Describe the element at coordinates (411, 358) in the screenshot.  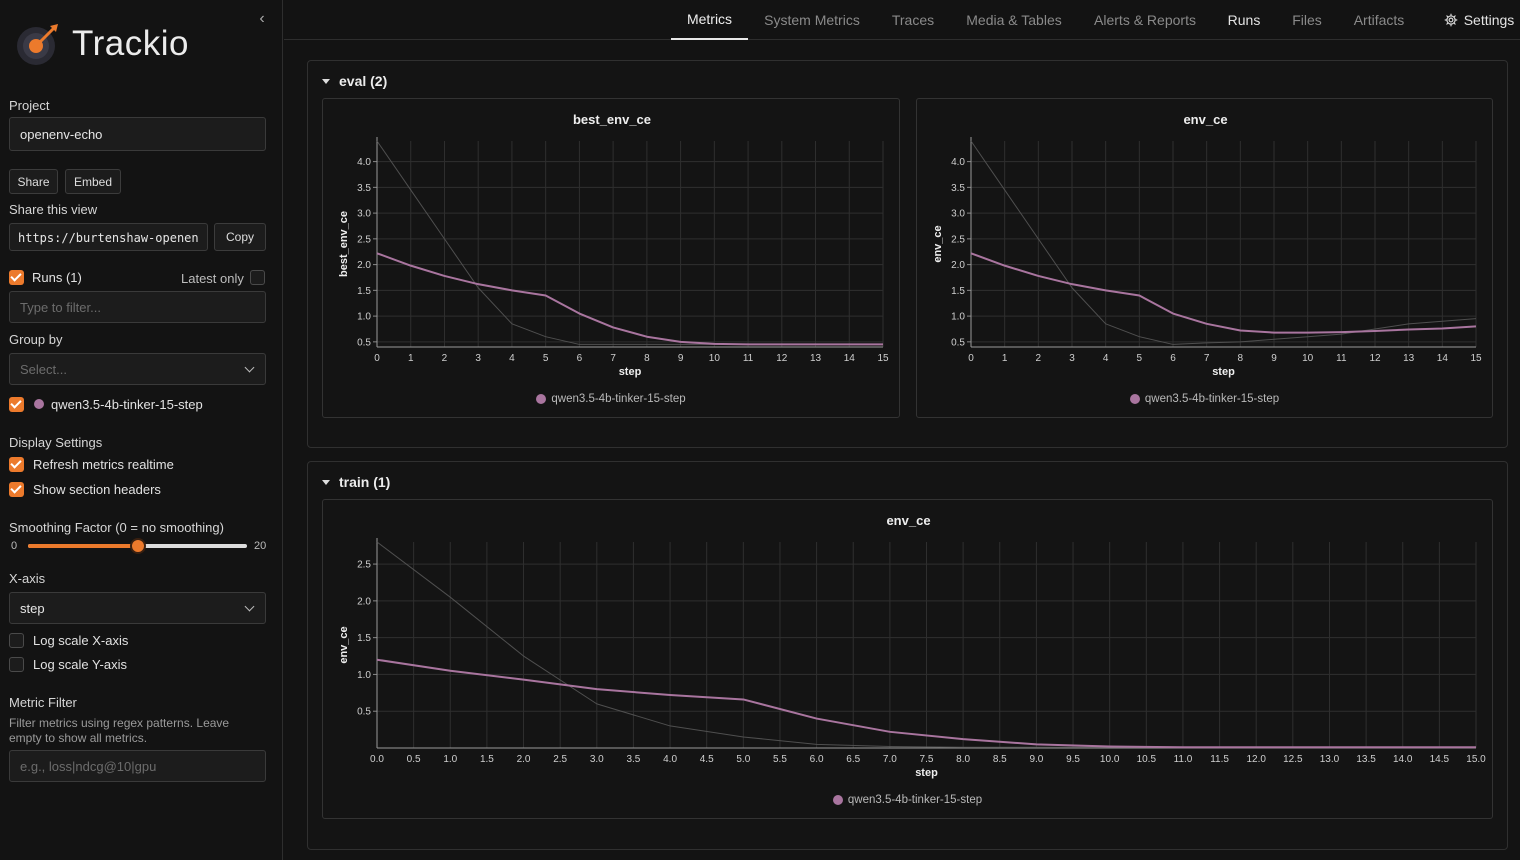
I see `x-tick-label: 1` at that location.